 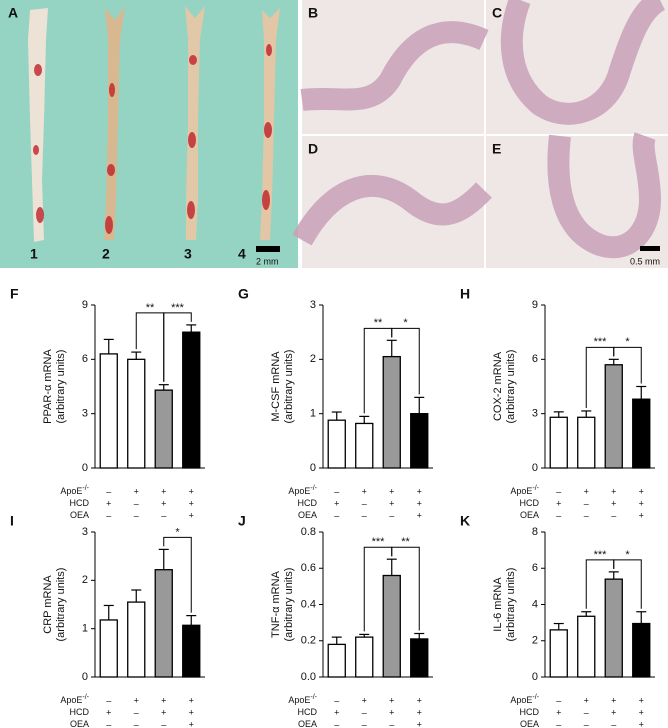 What do you see at coordinates (465, 294) in the screenshot?
I see `panel-label: H` at bounding box center [465, 294].